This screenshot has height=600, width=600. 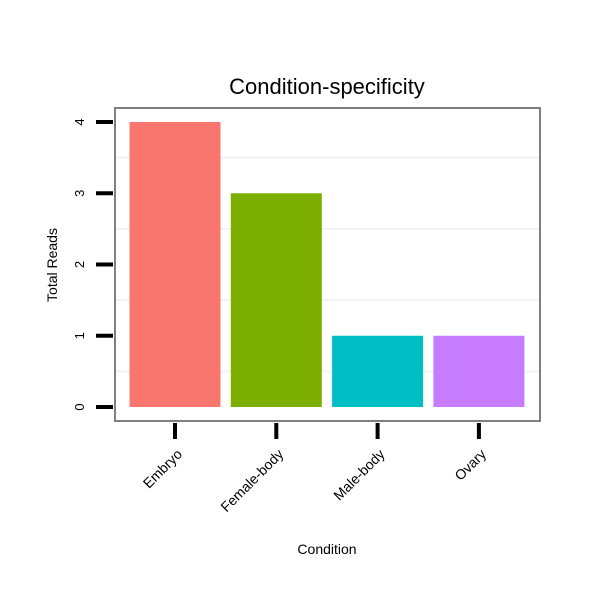 What do you see at coordinates (163, 469) in the screenshot?
I see `x-tick-label: Embryo` at bounding box center [163, 469].